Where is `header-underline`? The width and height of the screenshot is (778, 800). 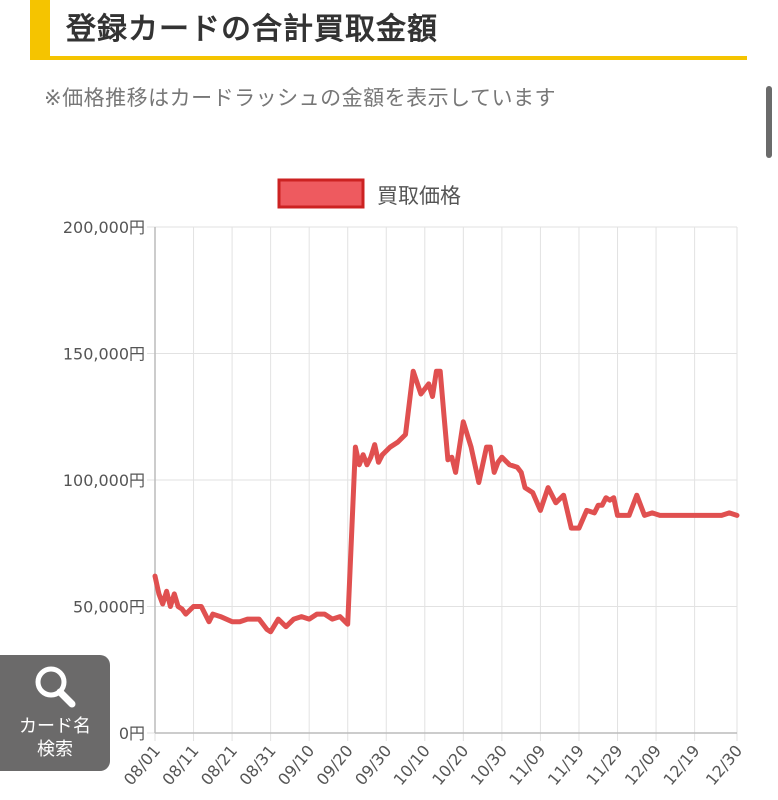 header-underline is located at coordinates (388, 30).